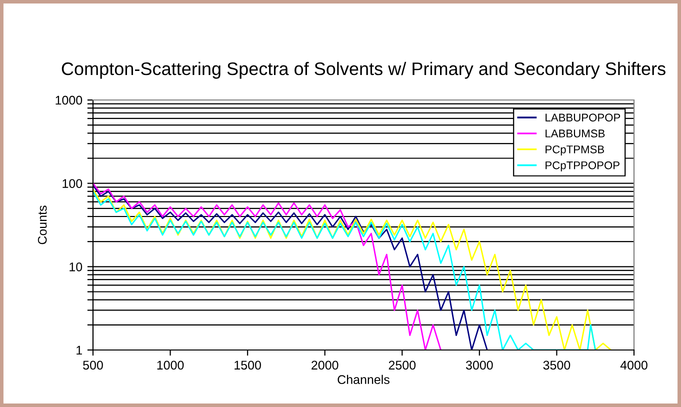  What do you see at coordinates (575, 150) in the screenshot?
I see `legend-label: PCpTPMSB` at bounding box center [575, 150].